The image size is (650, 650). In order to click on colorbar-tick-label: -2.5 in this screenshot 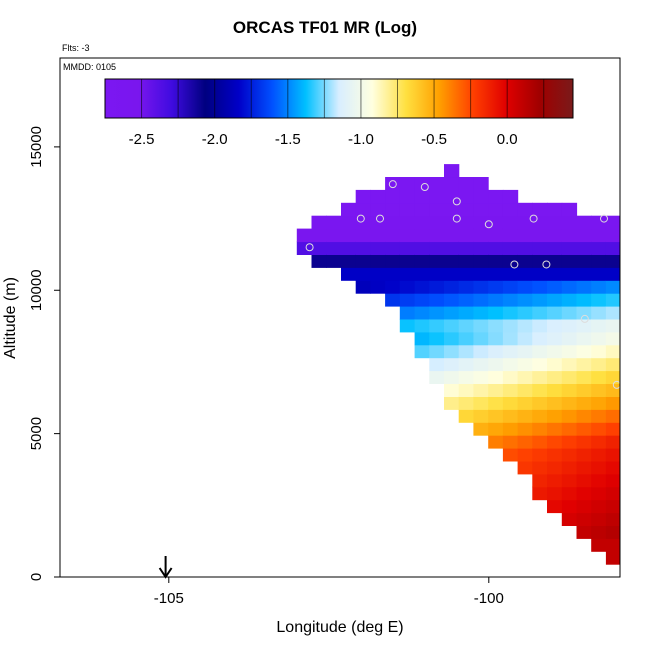, I will do `click(142, 139)`.